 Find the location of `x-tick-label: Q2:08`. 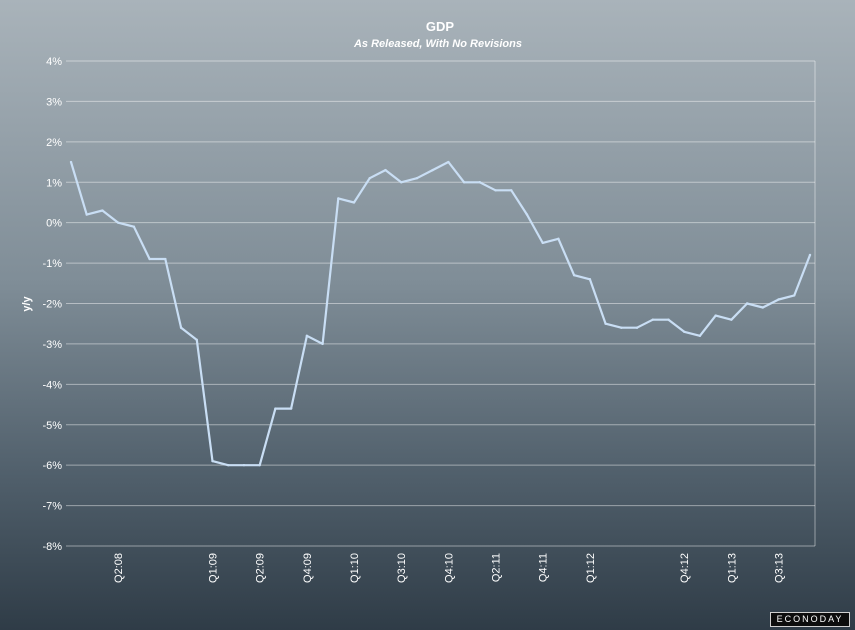

x-tick-label: Q2:08 is located at coordinates (119, 568).